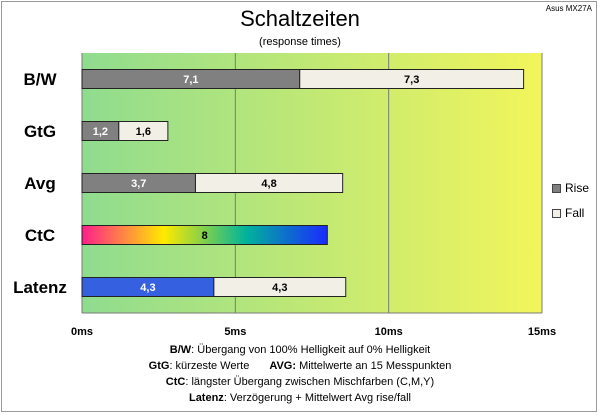 The height and width of the screenshot is (415, 600). I want to click on y-category-label: Avg, so click(40, 183).